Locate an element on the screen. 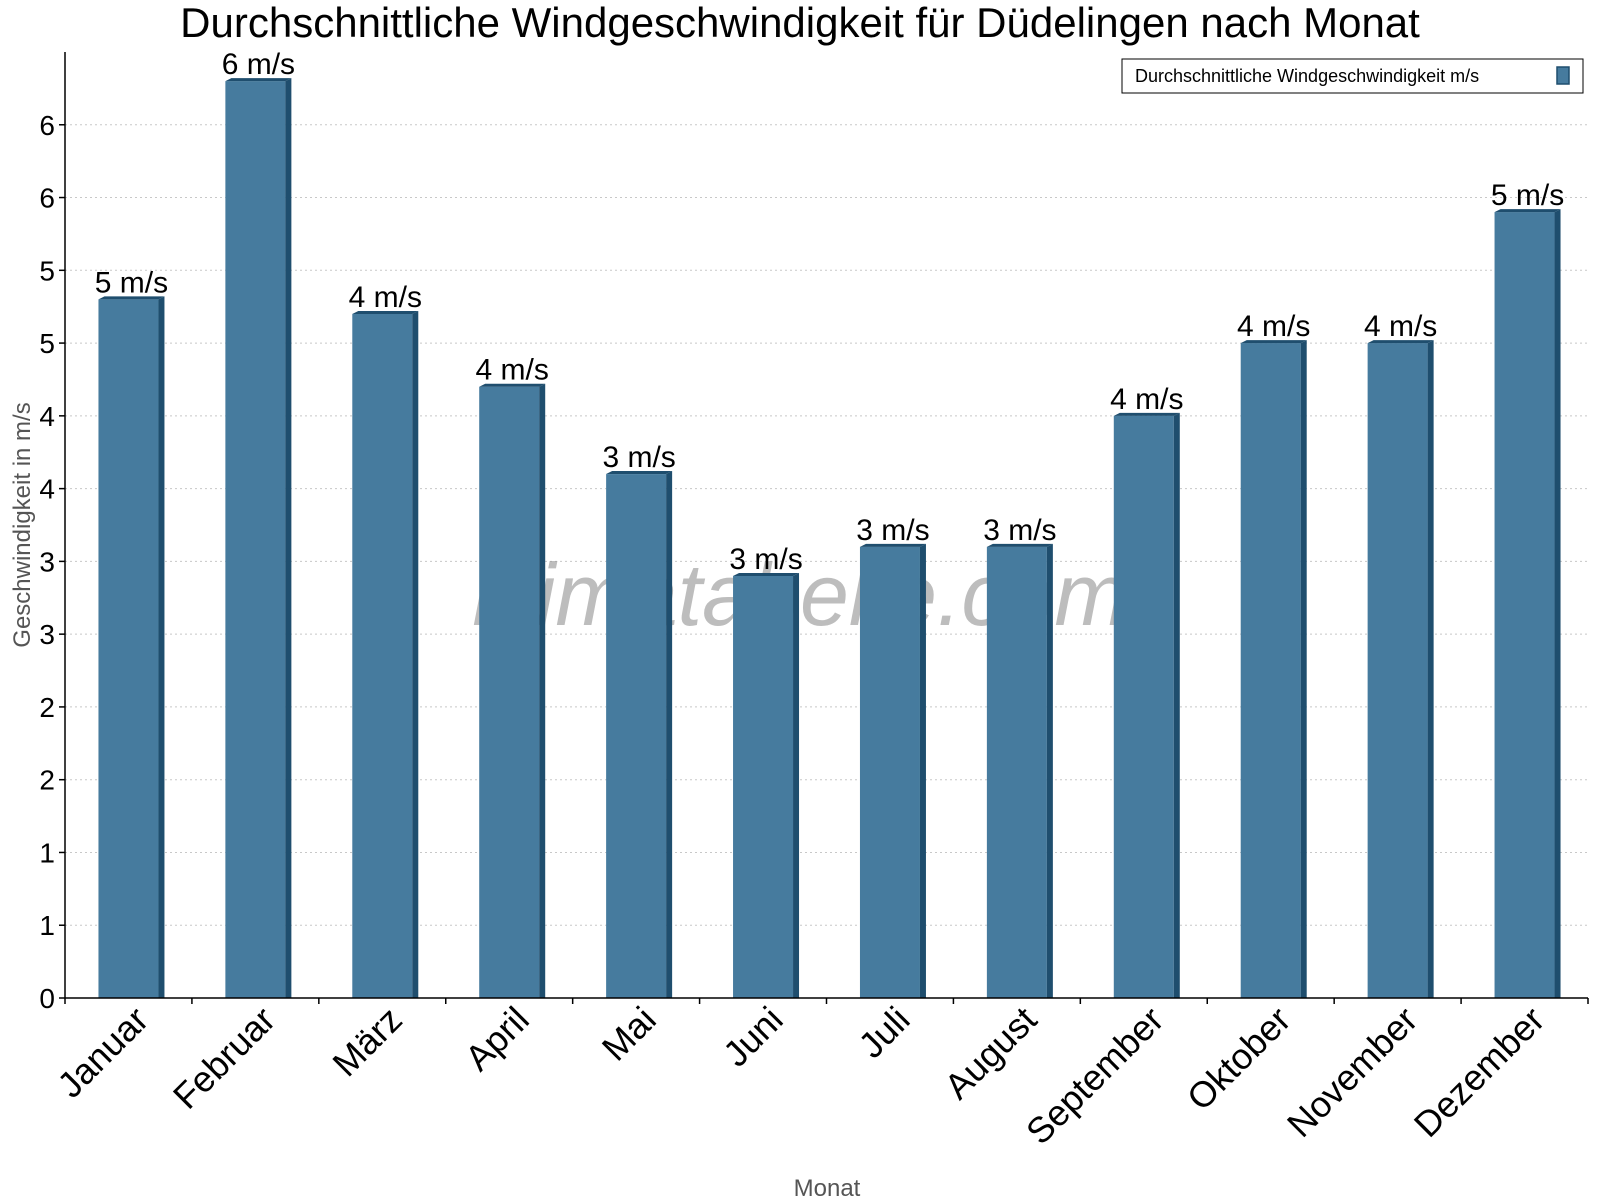 The width and height of the screenshot is (1600, 1200). x-tick-label: Oktober is located at coordinates (1239, 1059).